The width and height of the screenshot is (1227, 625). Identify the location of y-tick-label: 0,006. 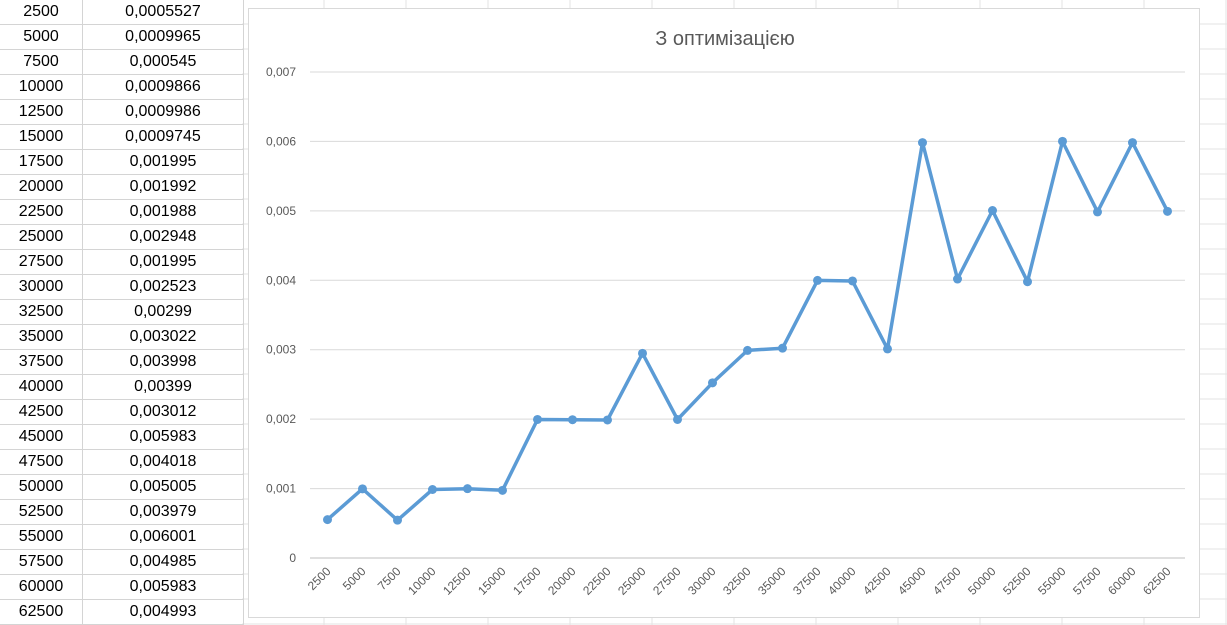
(281, 141).